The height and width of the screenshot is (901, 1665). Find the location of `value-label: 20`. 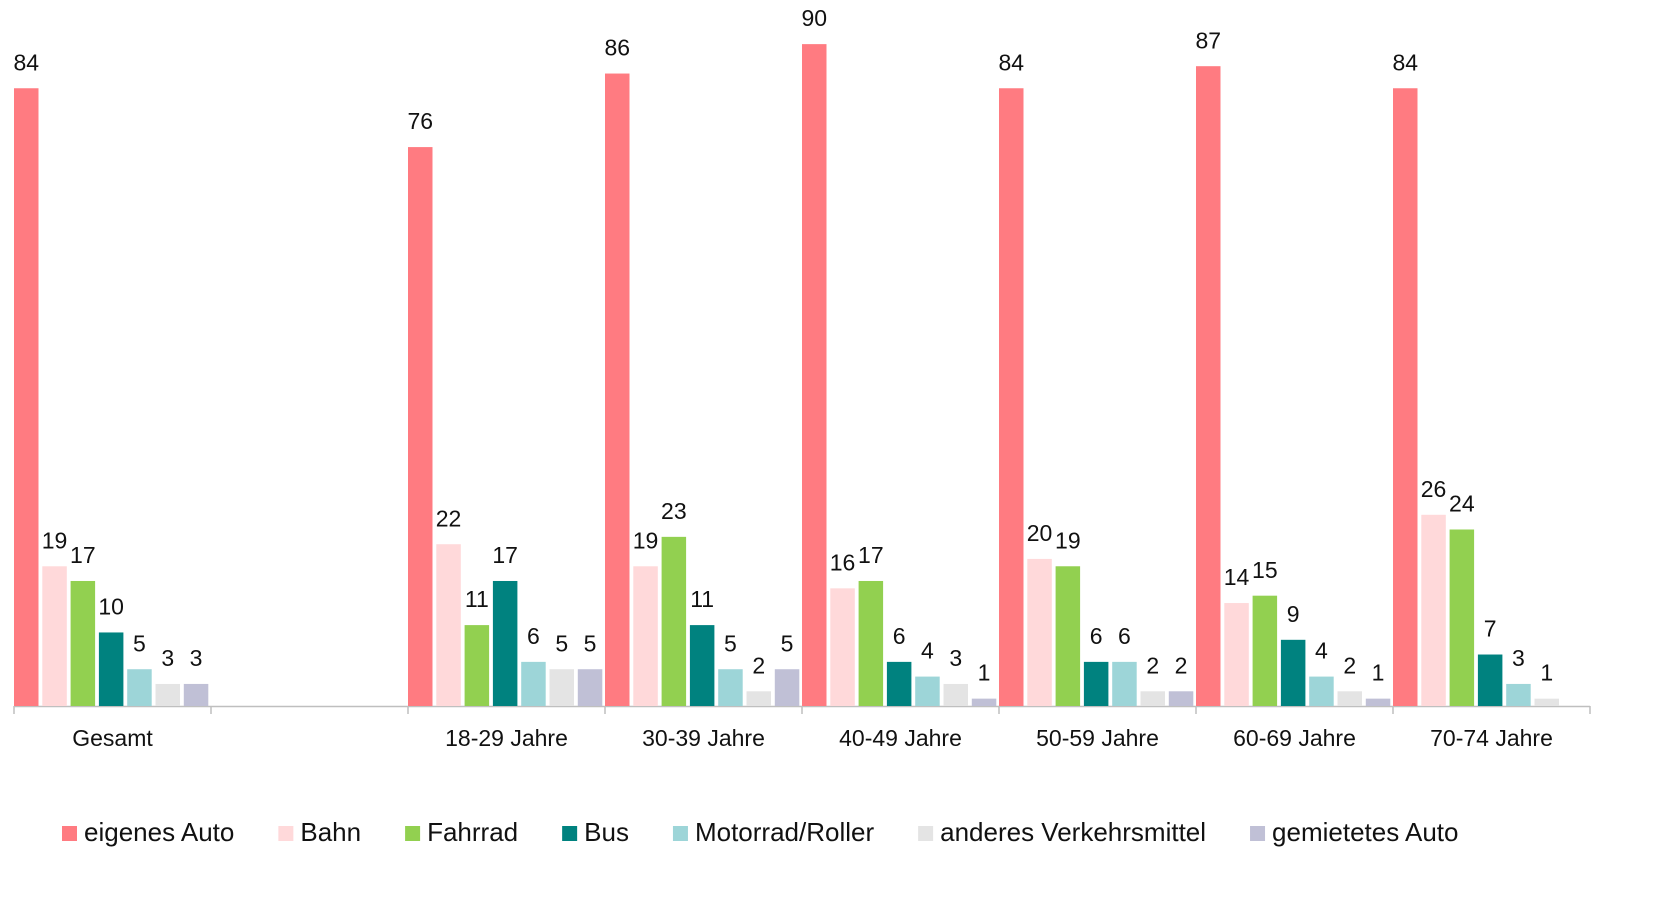

value-label: 20 is located at coordinates (1040, 533).